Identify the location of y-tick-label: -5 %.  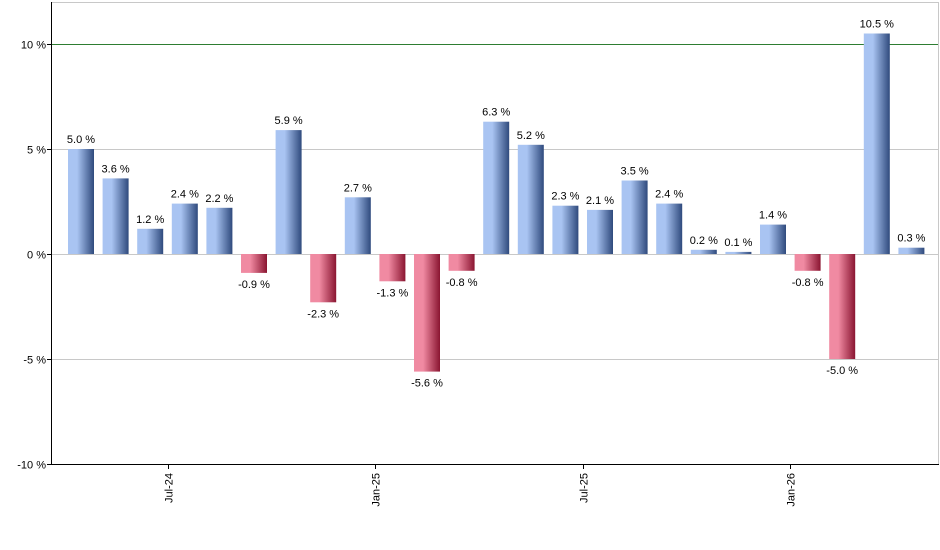
(34, 361).